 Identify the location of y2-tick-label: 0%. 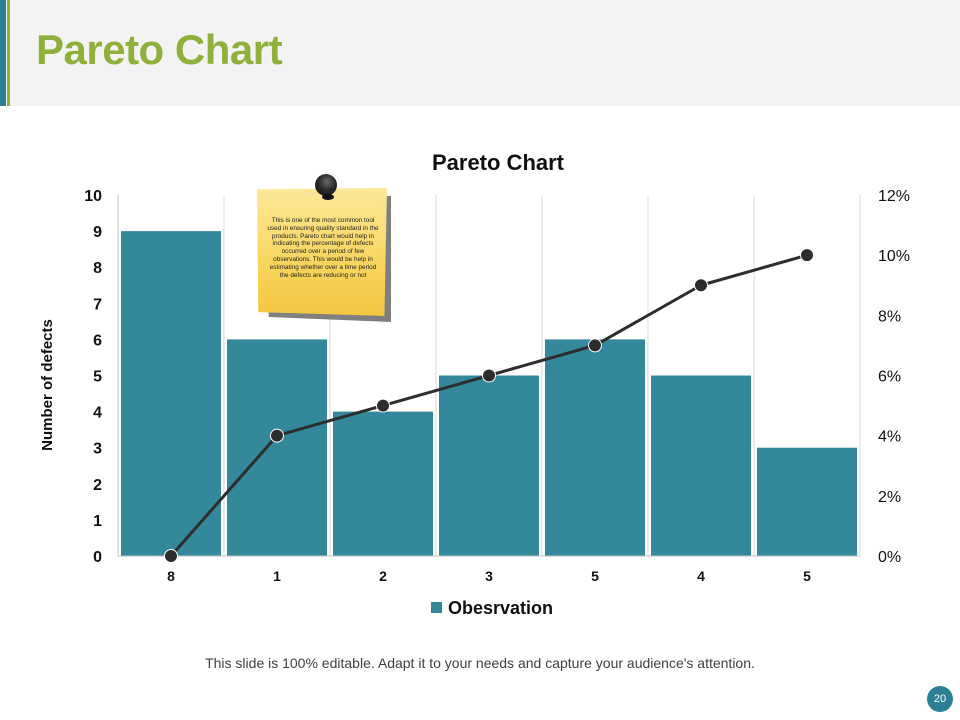
(889, 557).